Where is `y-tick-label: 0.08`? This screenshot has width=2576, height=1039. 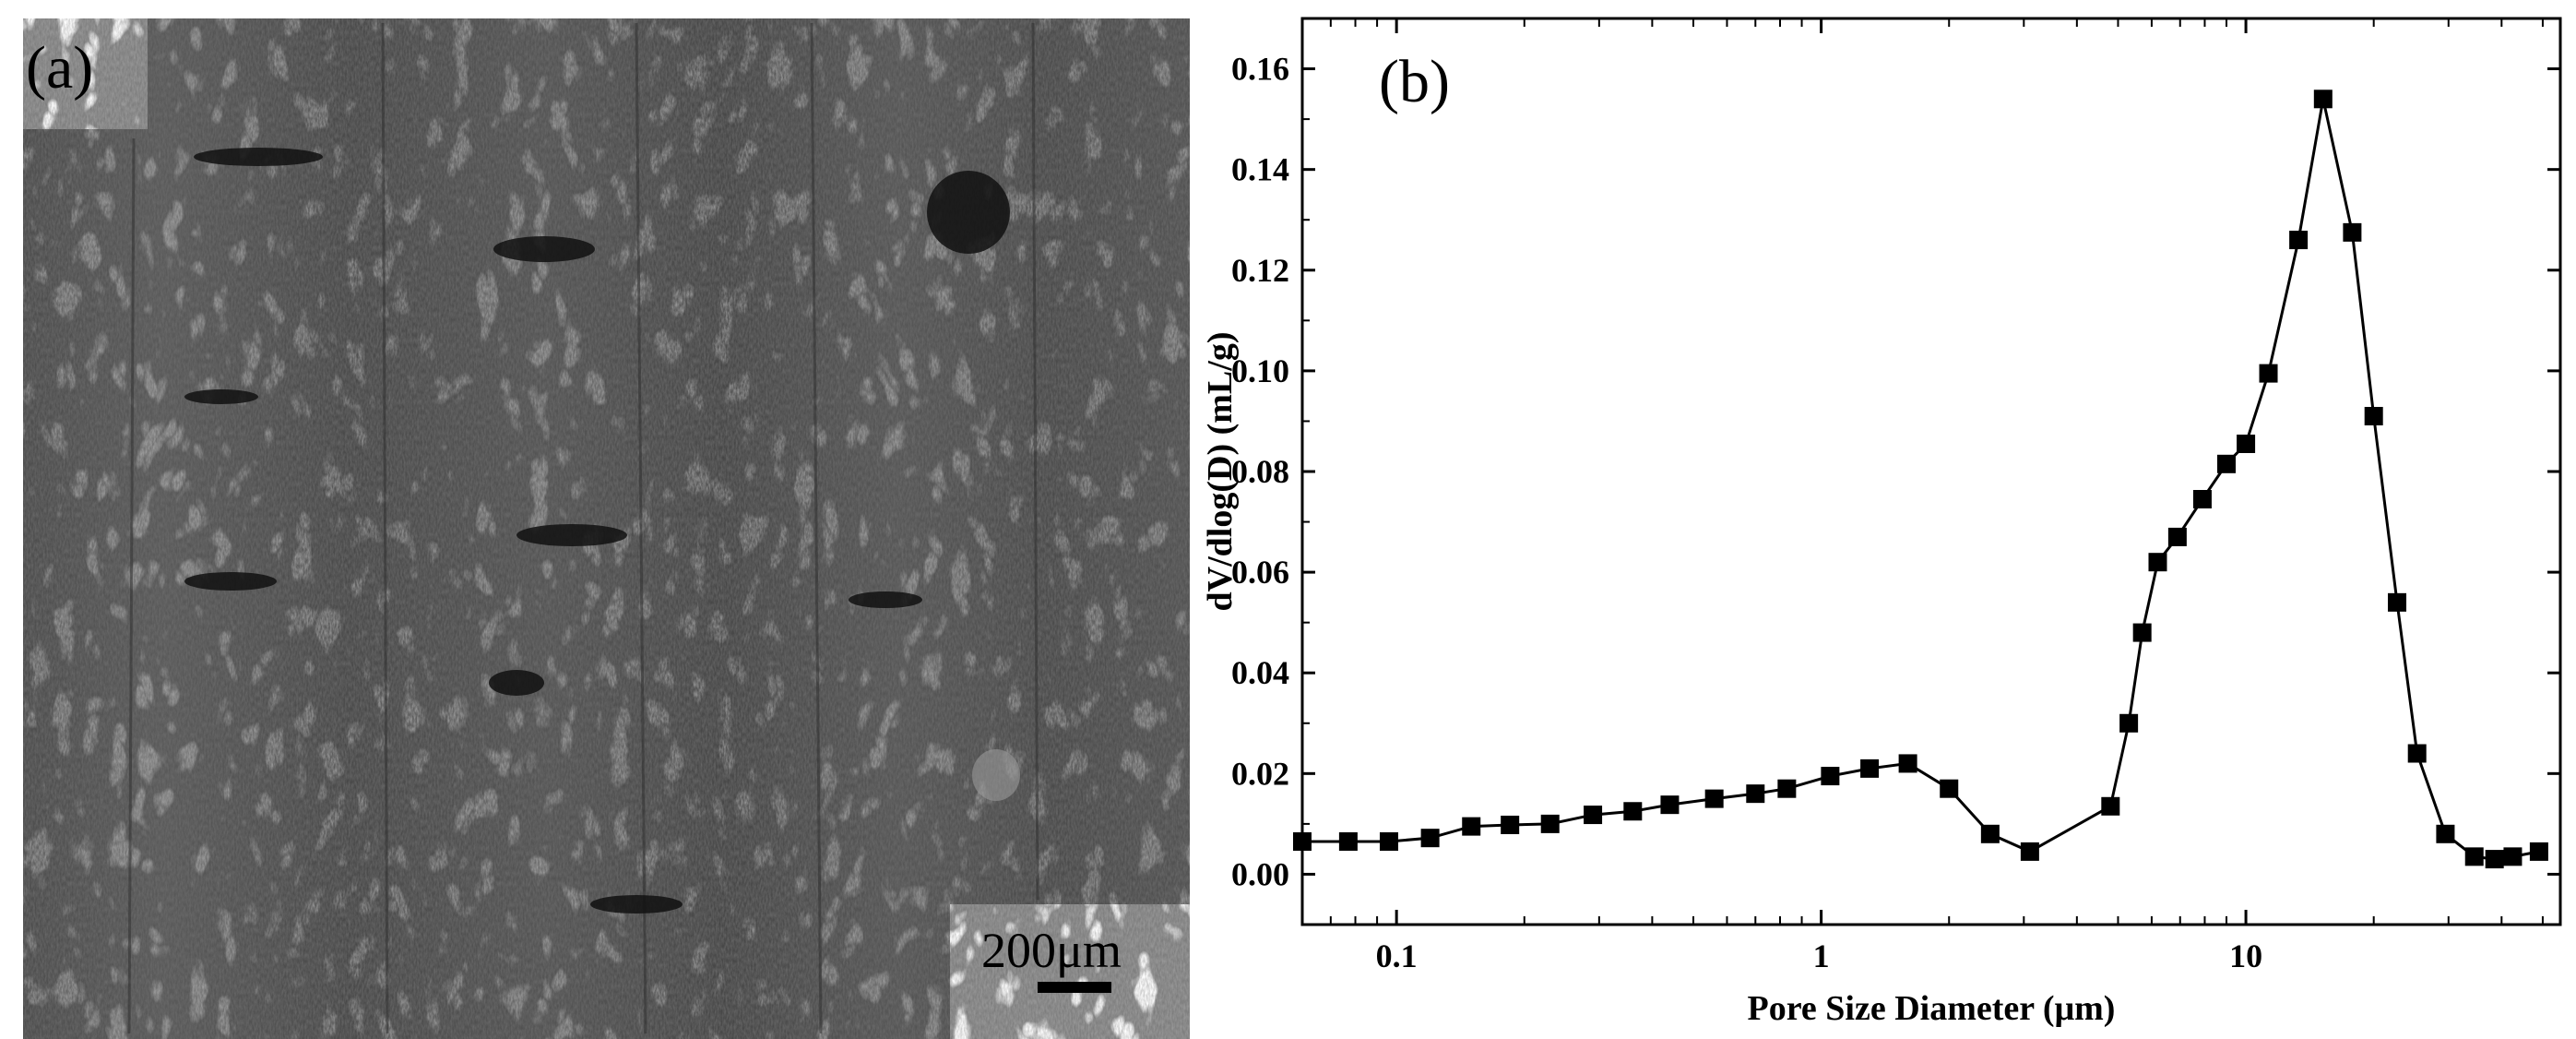
y-tick-label: 0.08 is located at coordinates (1260, 471).